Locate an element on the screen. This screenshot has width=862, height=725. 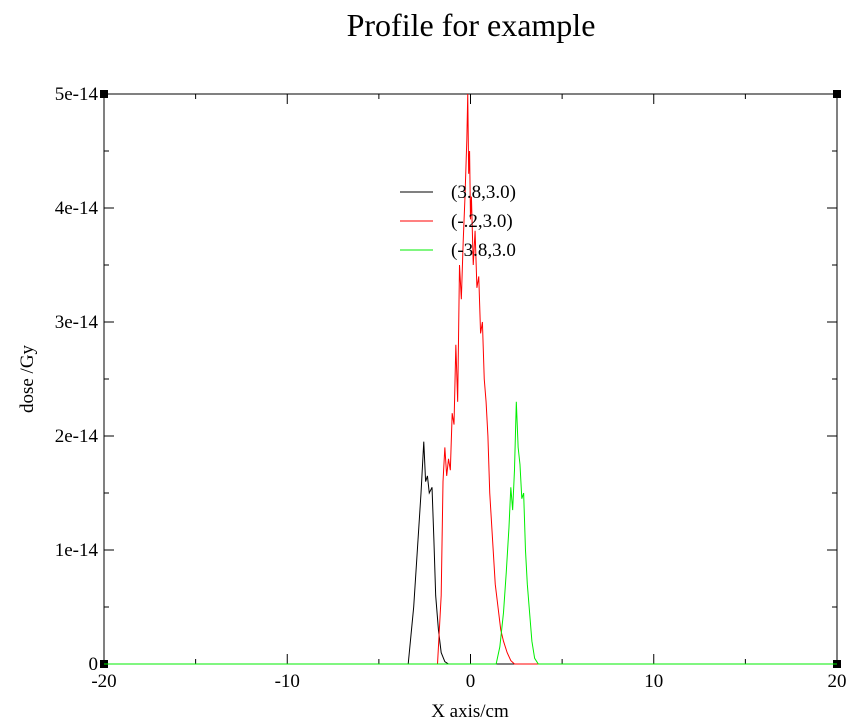
x-tick-label: 20 is located at coordinates (837, 681).